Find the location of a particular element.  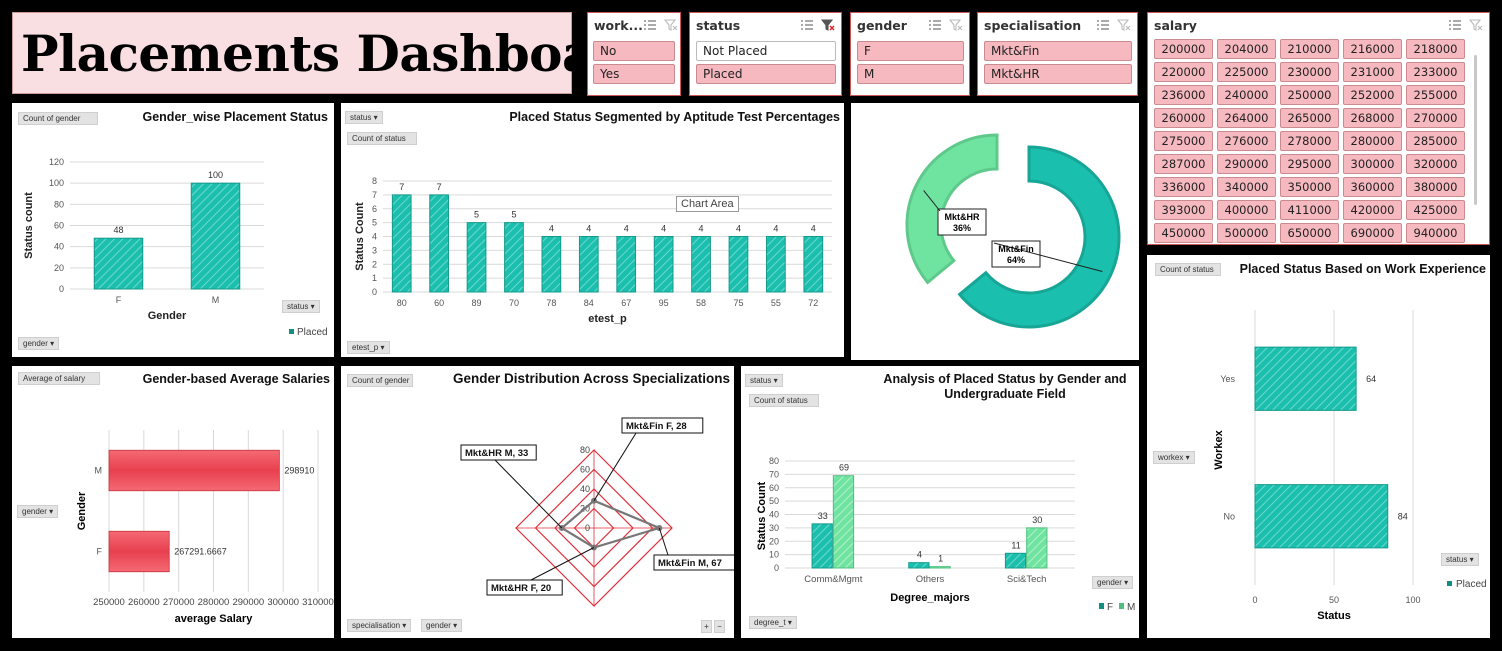

dropdown-icon: ▾ is located at coordinates (404, 625).